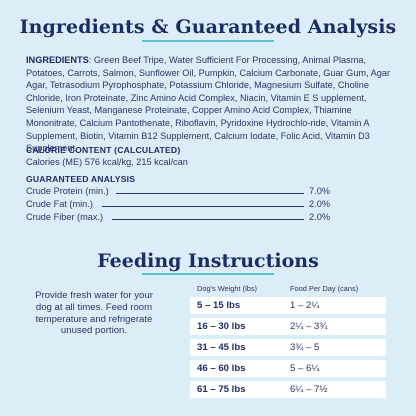 The height and width of the screenshot is (416, 416). Describe the element at coordinates (288, 305) in the screenshot. I see `table-row: 5 – 15 lbs 1 – 2¼` at that location.